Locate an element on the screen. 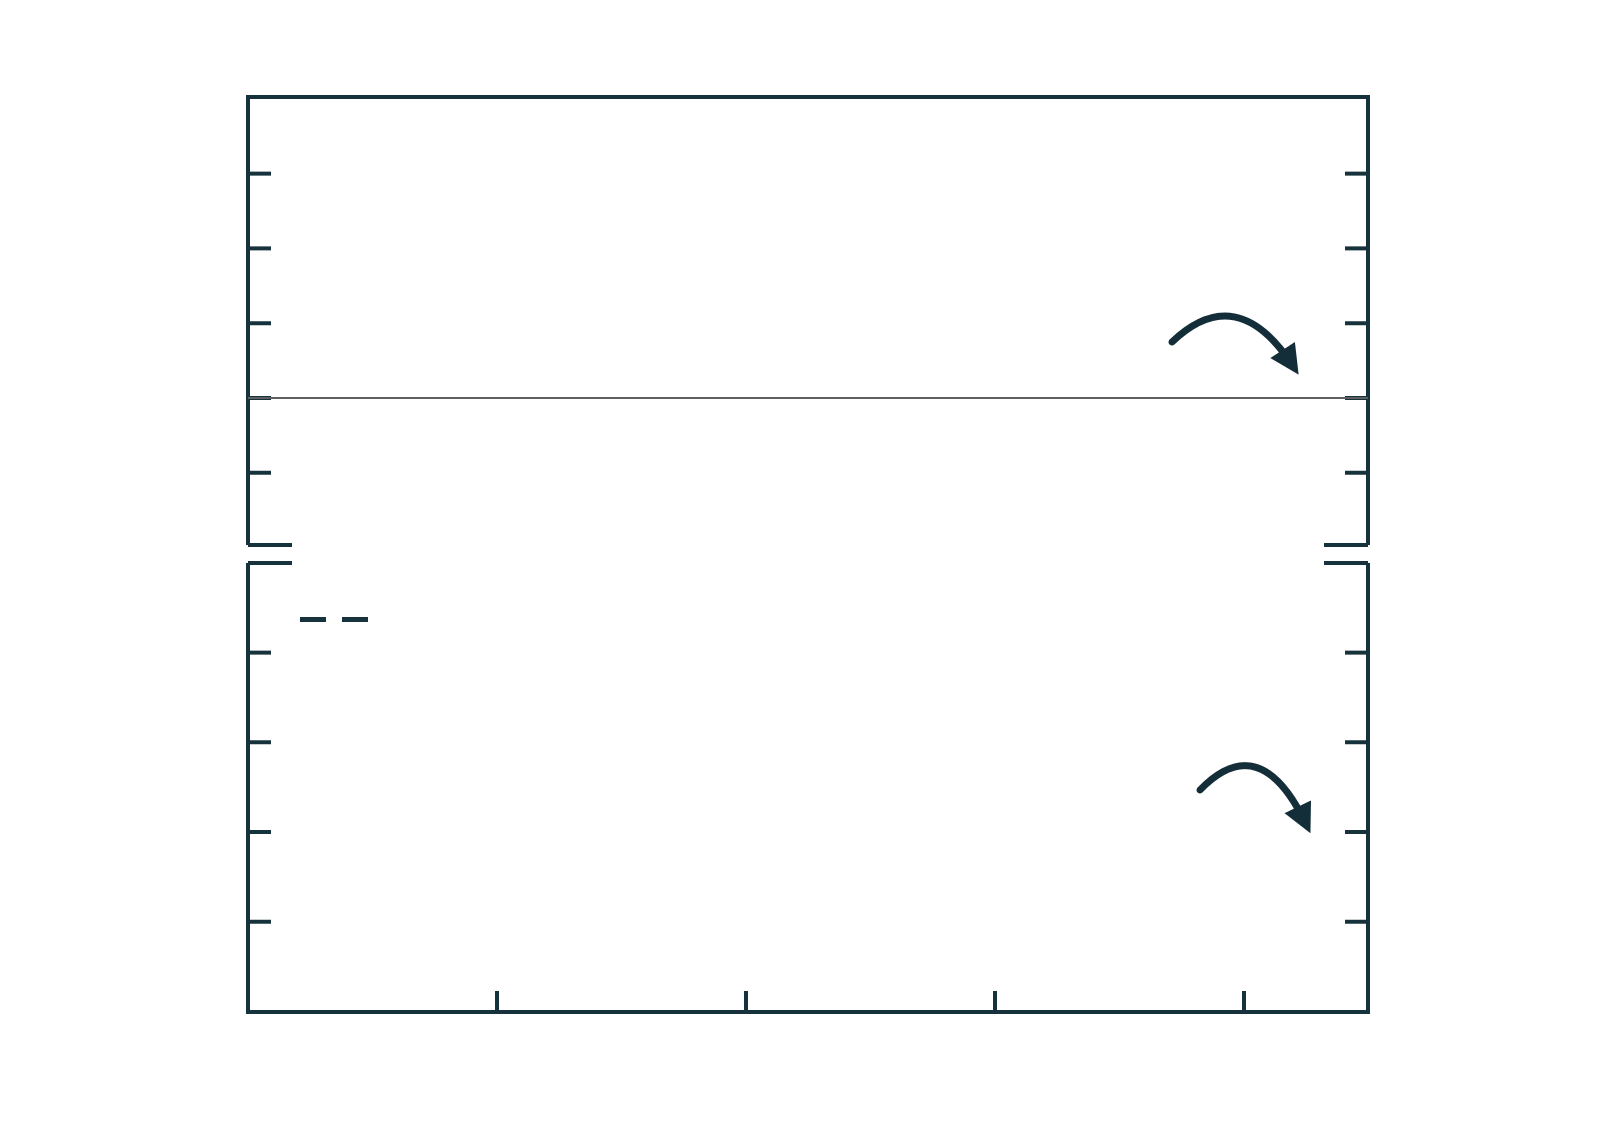 The width and height of the screenshot is (1598, 1144). down-arrow-bottom-panel-icon is located at coordinates (1253, 798).